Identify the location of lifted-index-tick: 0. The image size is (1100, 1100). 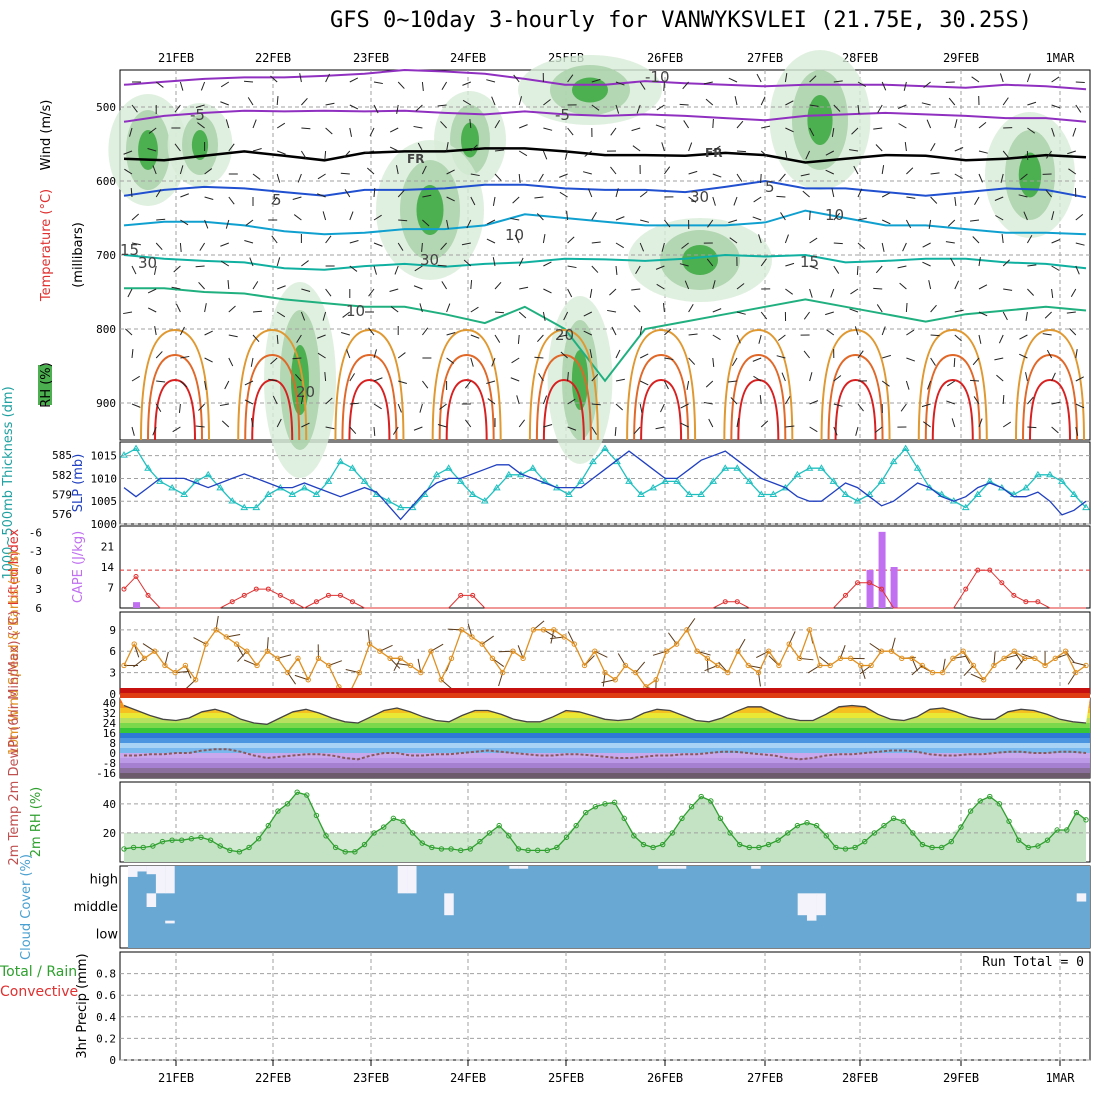
(38, 570).